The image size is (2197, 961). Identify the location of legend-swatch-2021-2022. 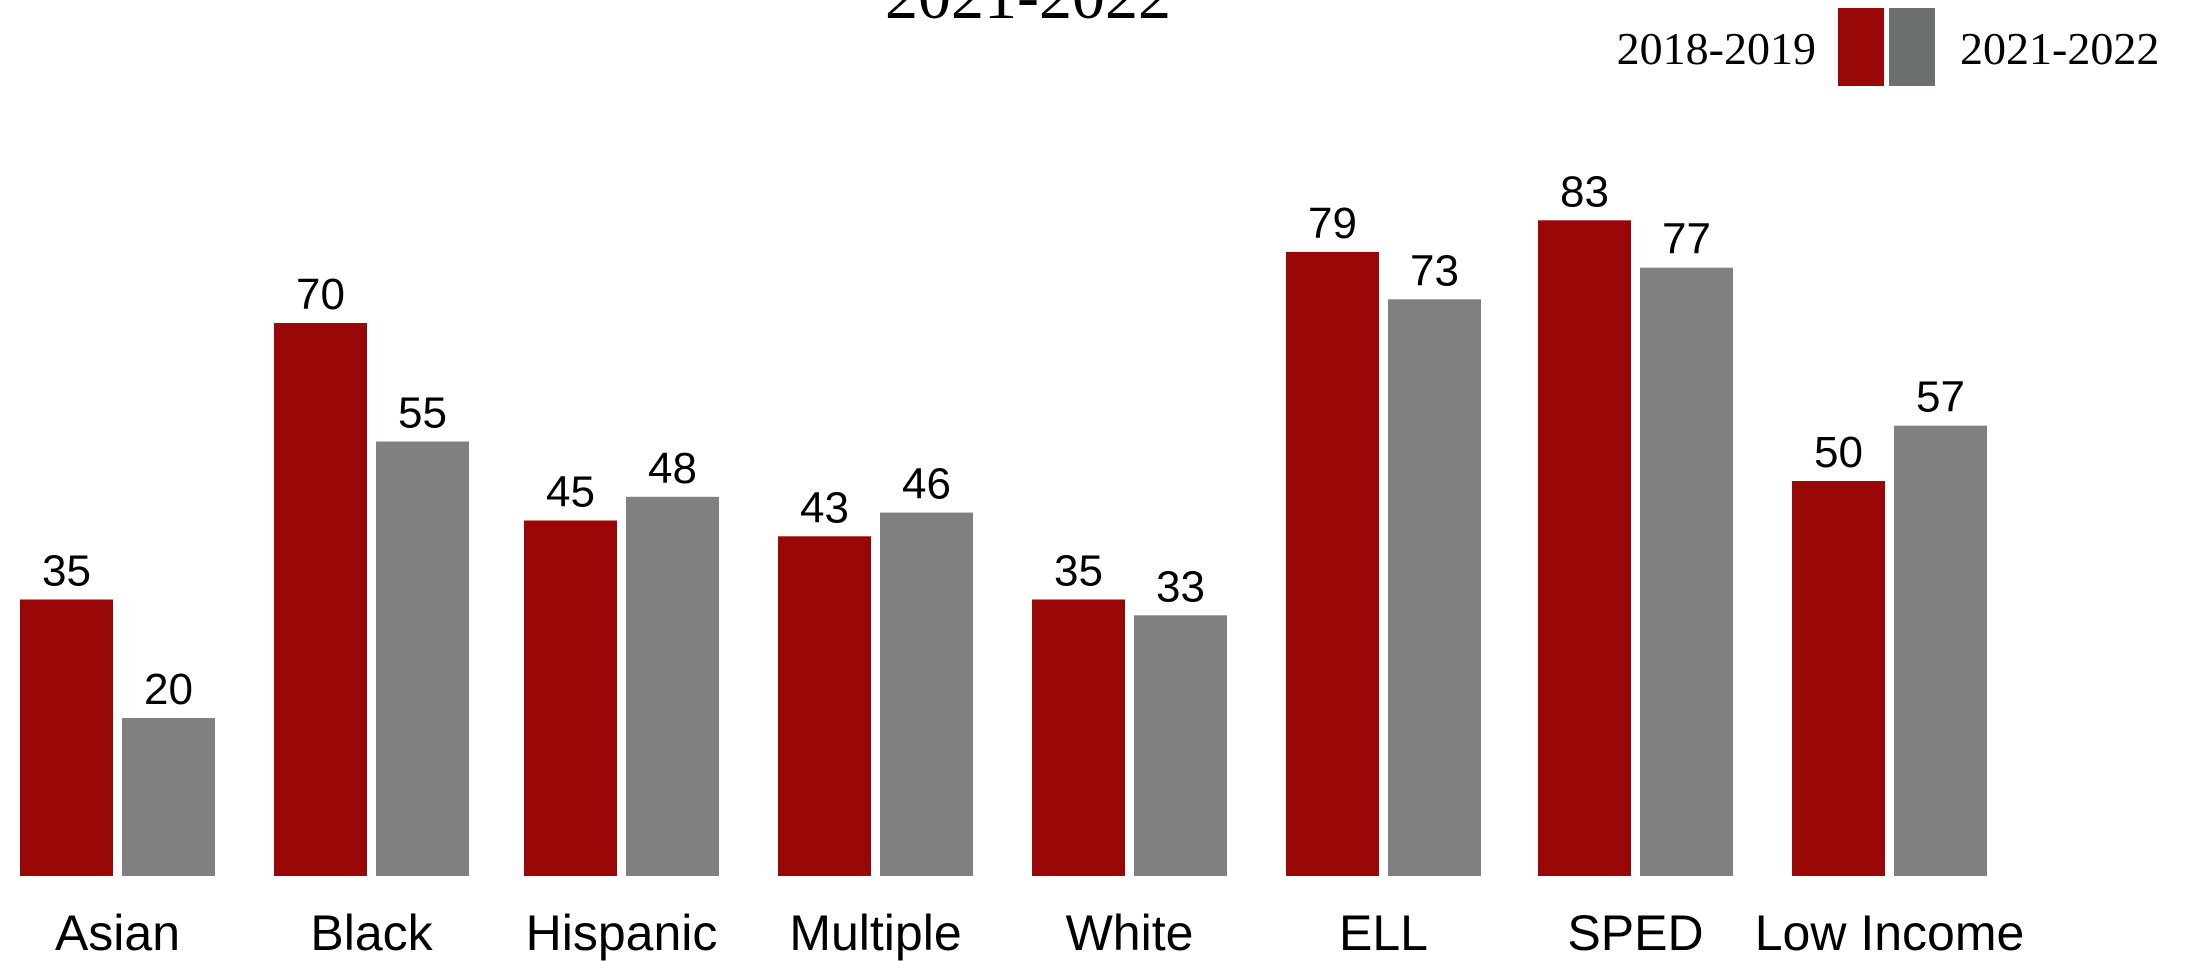
(1912, 47).